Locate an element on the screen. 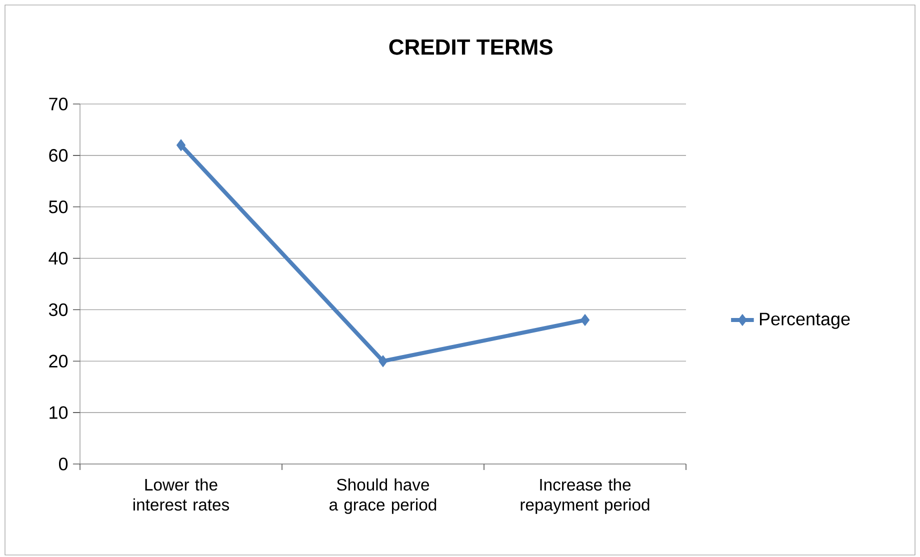  y-tick-label: 40 is located at coordinates (58, 258).